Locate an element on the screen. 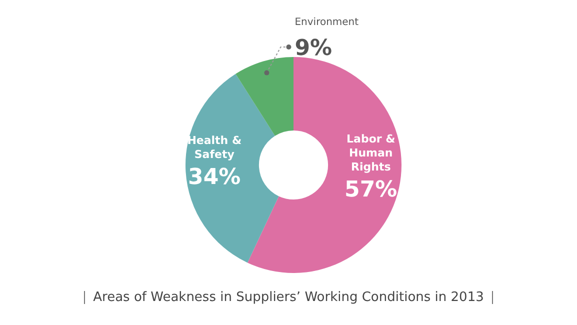 The height and width of the screenshot is (325, 577). slice-label: Labor & Human Rights is located at coordinates (371, 153).